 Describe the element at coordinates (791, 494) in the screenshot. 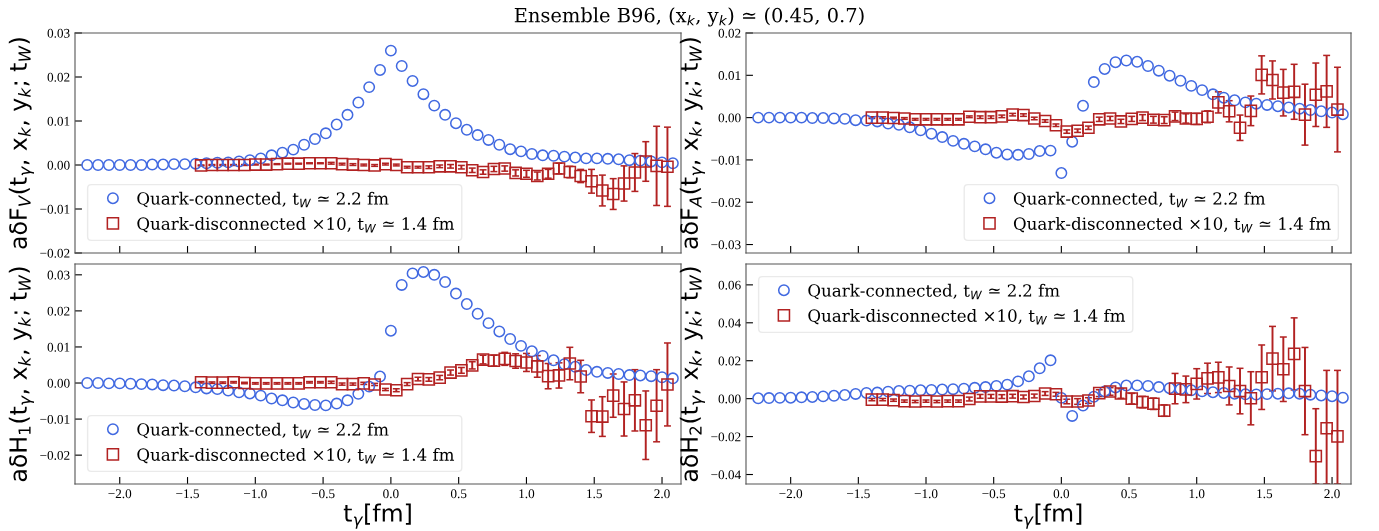

I see `x-tick-label: −2.0` at that location.